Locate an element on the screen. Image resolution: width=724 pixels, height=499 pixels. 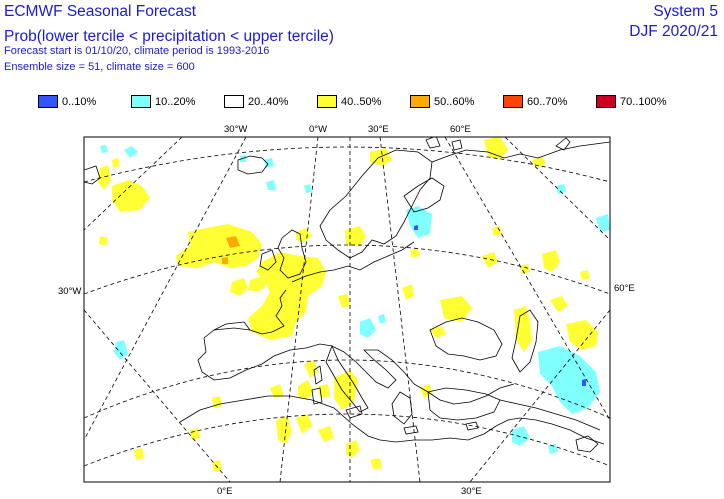
lon-label-top-30w: 30°W is located at coordinates (236, 129).